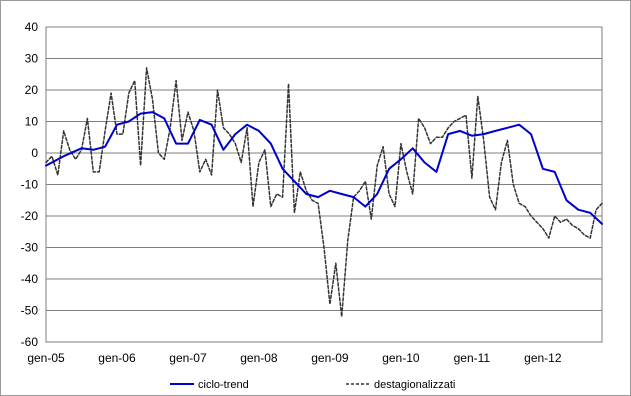 Image resolution: width=631 pixels, height=396 pixels. I want to click on y-tick-label: 0, so click(34, 153).